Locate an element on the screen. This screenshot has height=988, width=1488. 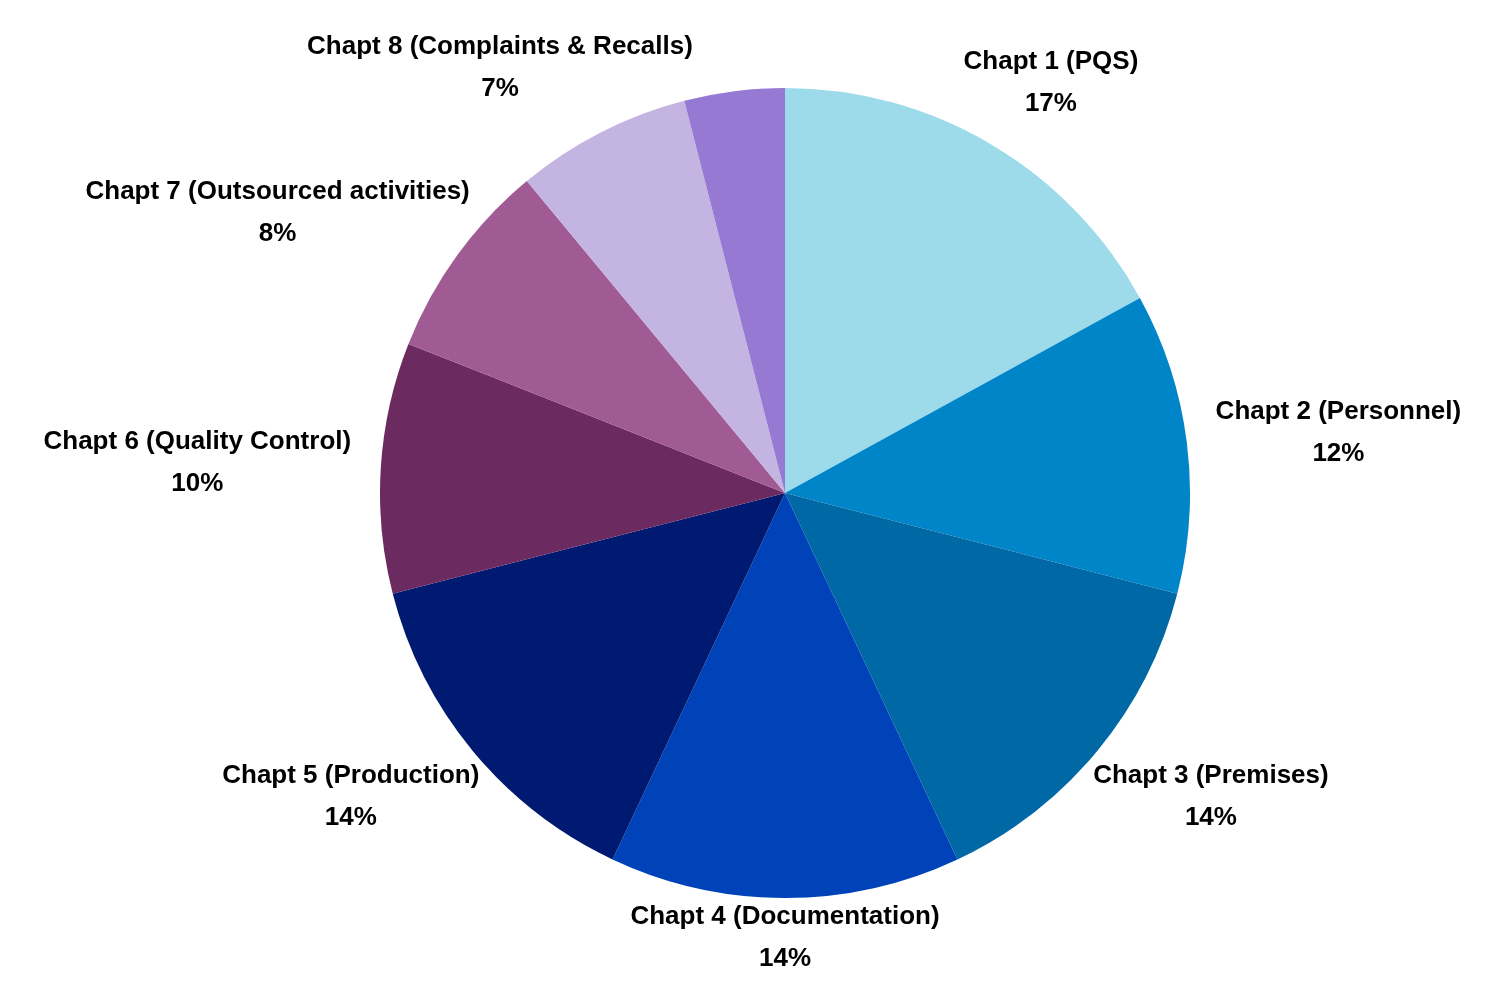
slice-label: Chapt 4 (Documentation) is located at coordinates (785, 915).